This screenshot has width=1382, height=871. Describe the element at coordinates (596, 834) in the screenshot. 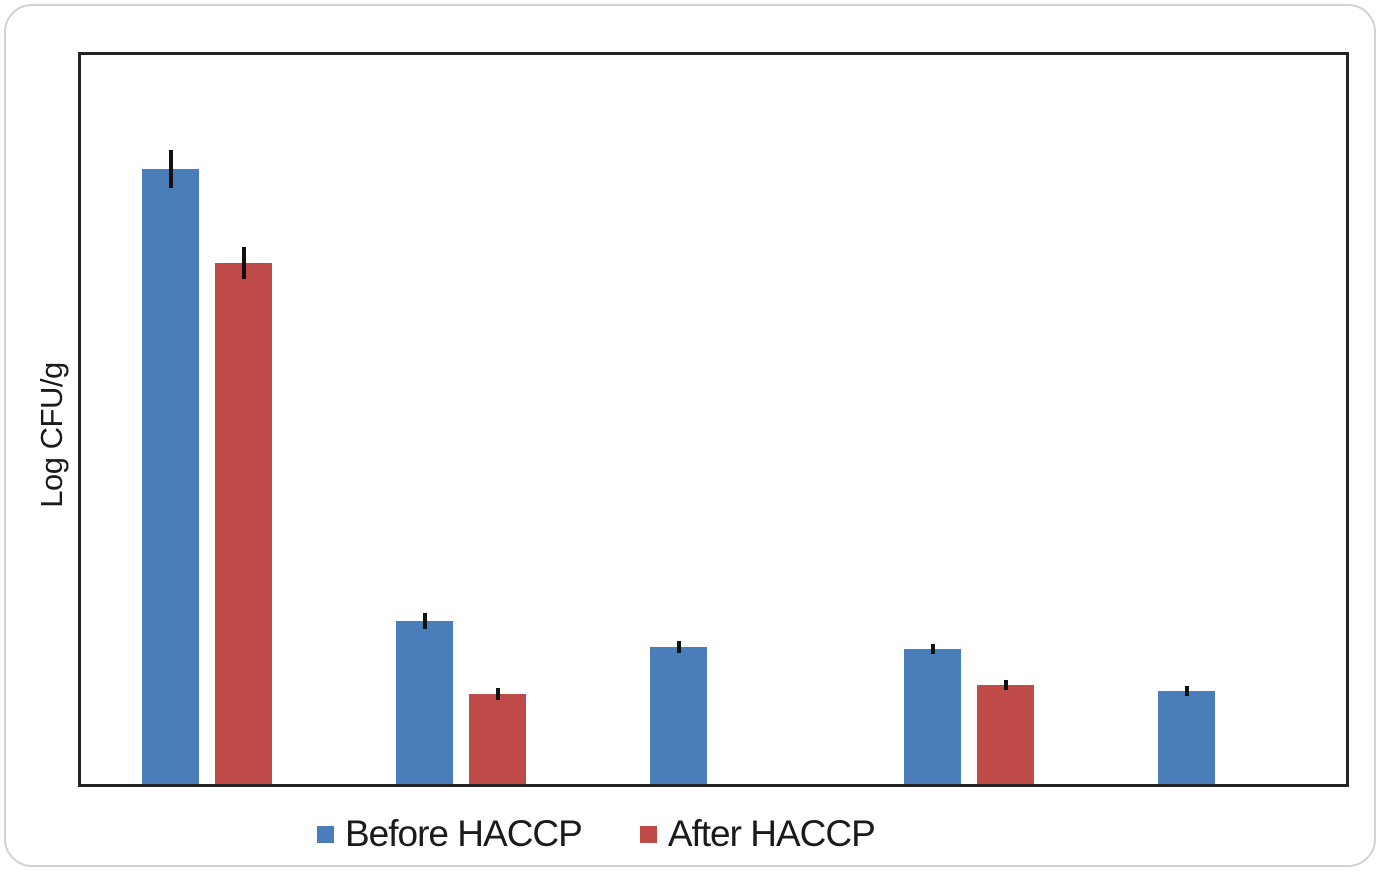

I see `legend: Before HACCP After HACCP` at that location.